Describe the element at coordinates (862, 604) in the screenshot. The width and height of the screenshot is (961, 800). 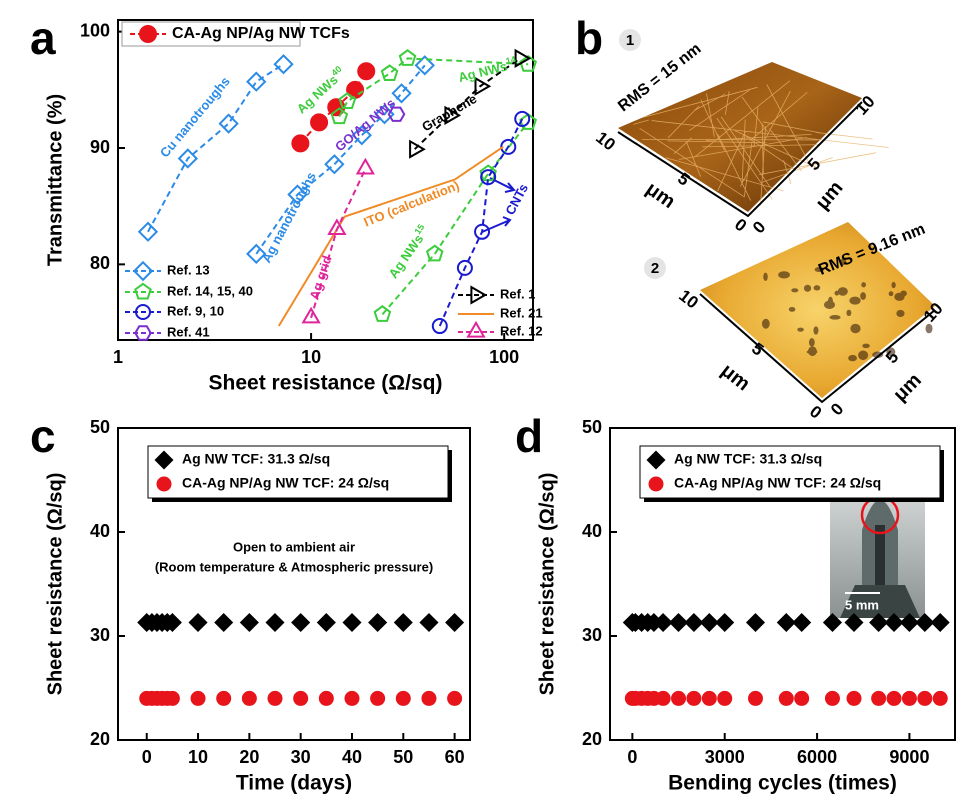
I see `inset-label: 5 mm` at that location.